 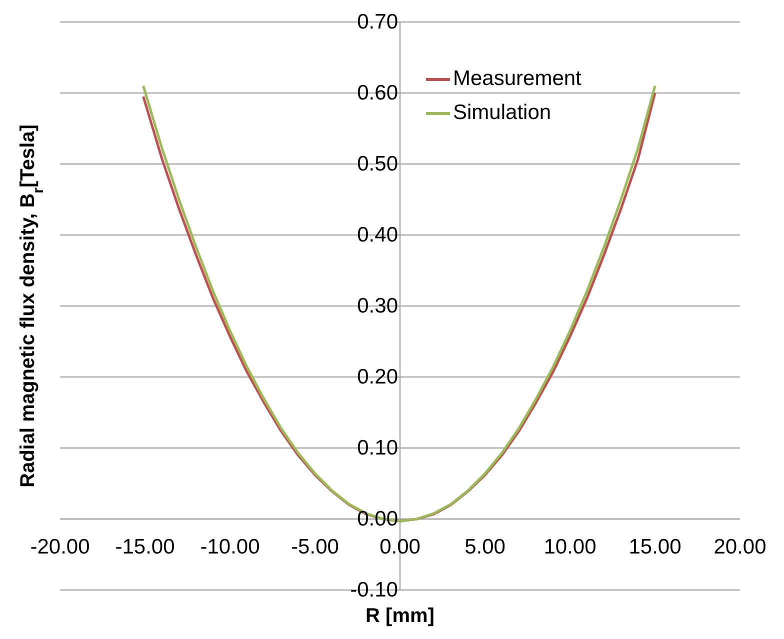 What do you see at coordinates (517, 79) in the screenshot?
I see `legend-label: Measurement` at bounding box center [517, 79].